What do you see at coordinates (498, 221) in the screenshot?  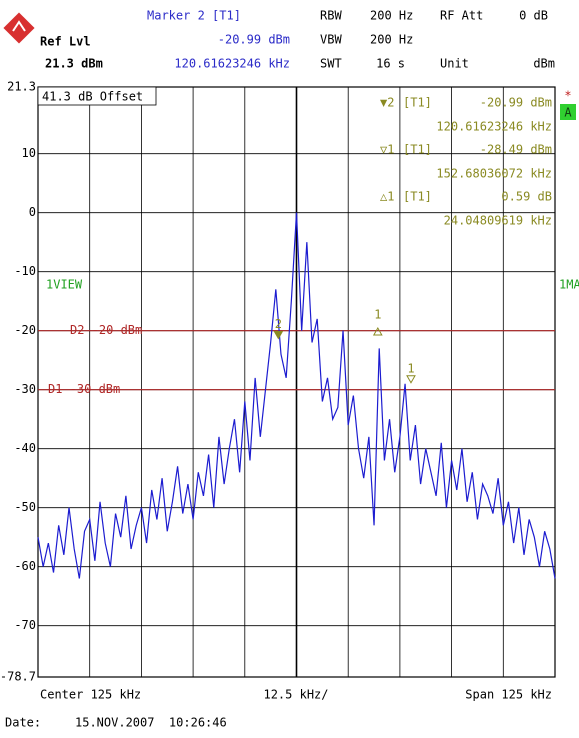 I see `marker-table-freq: 24.04809619 kHz` at bounding box center [498, 221].